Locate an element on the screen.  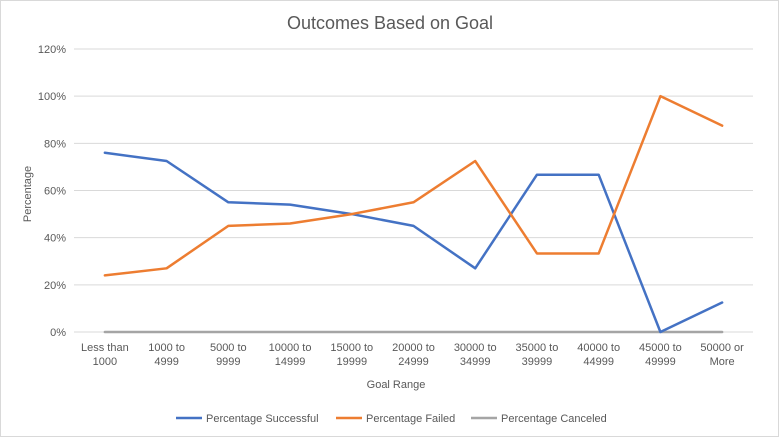
legend-label: Percentage Failed is located at coordinates (410, 419).